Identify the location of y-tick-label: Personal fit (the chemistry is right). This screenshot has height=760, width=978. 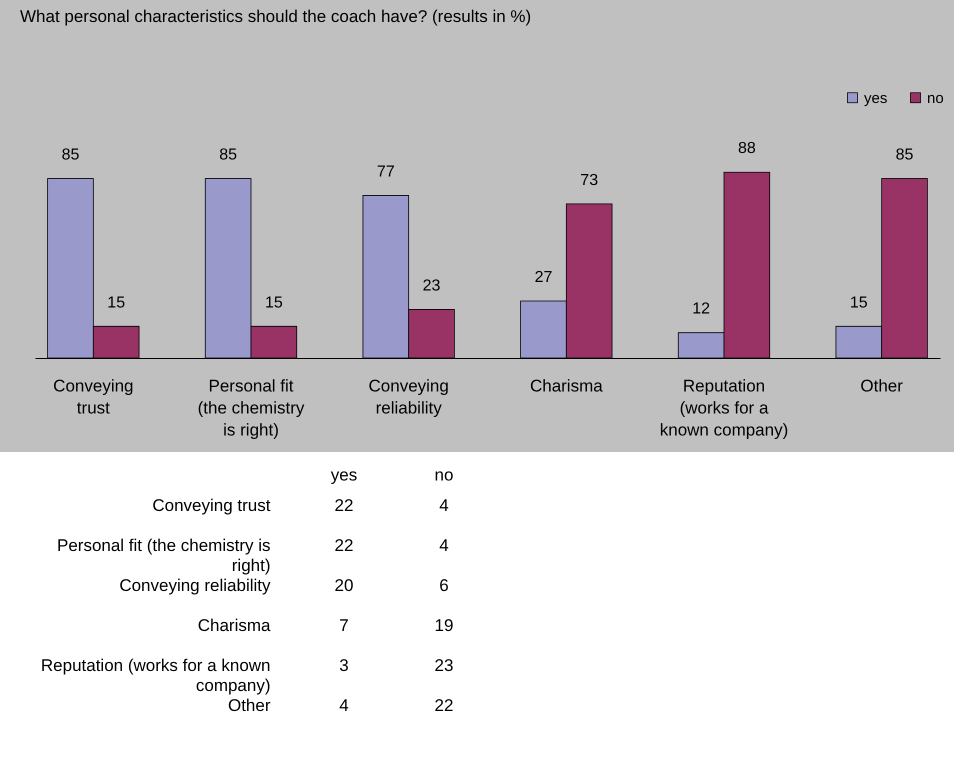
(163, 555).